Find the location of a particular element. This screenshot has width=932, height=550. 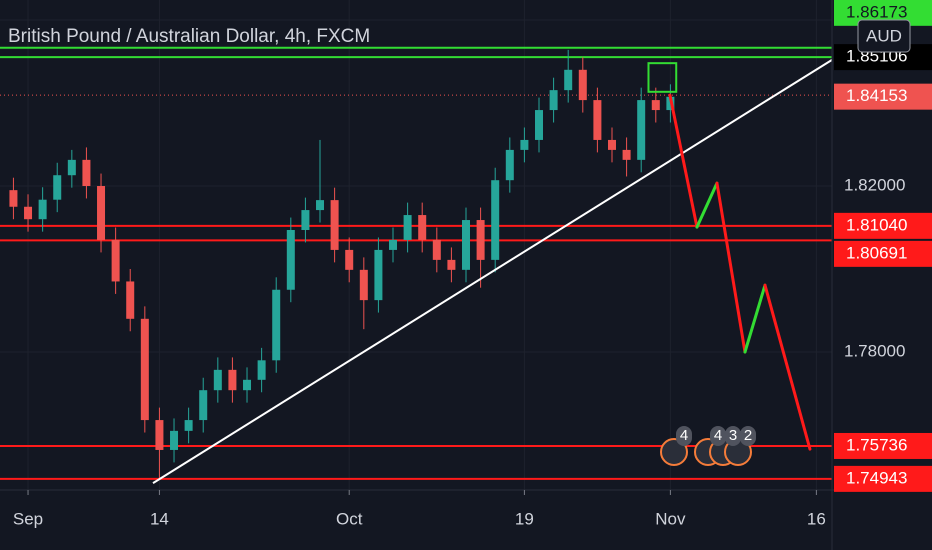

price-label: 1.75736 is located at coordinates (876, 444).